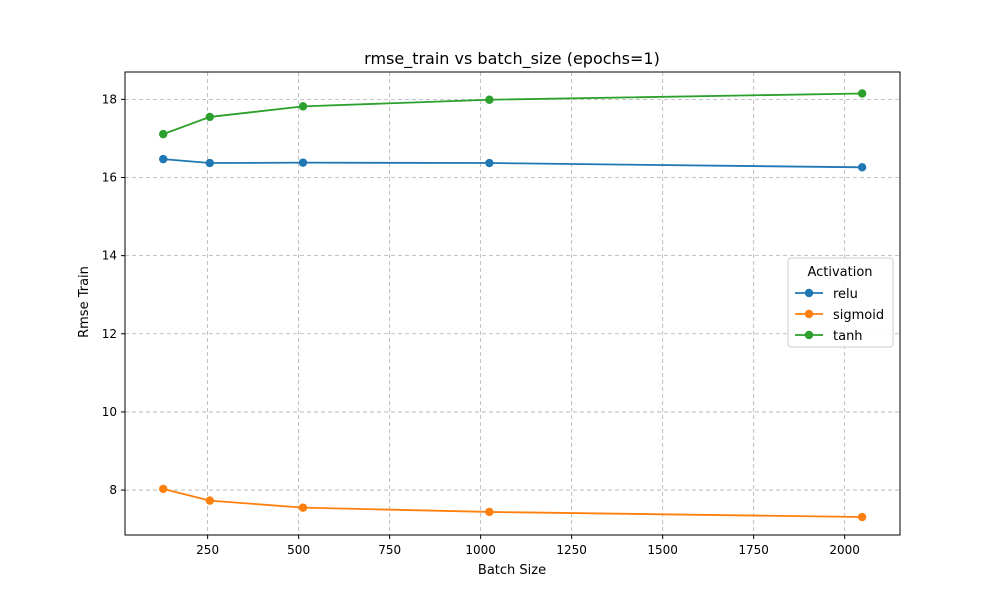 Image resolution: width=1000 pixels, height=600 pixels. I want to click on x-tick-label: 1500, so click(662, 550).